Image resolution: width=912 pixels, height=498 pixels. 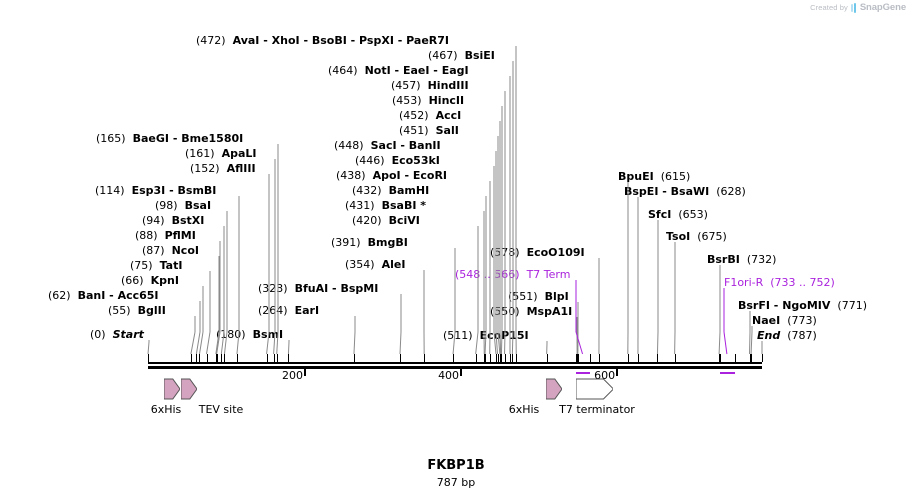 What do you see at coordinates (549, 311) in the screenshot?
I see `enzyme-name: MspA1I` at bounding box center [549, 311].